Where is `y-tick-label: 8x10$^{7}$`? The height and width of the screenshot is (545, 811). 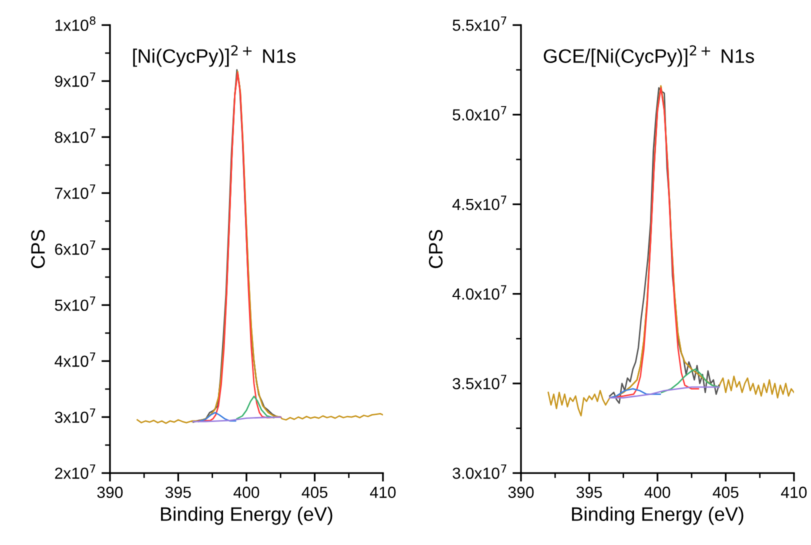
y-tick-label: 8x10$^{7}$ is located at coordinates (75, 135).